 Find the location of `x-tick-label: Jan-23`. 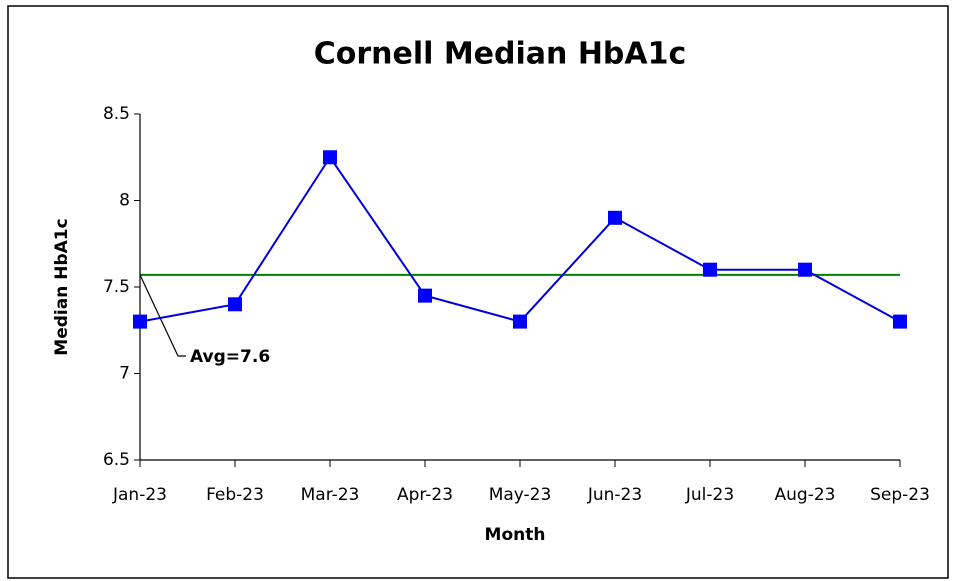

x-tick-label: Jan-23 is located at coordinates (139, 495).